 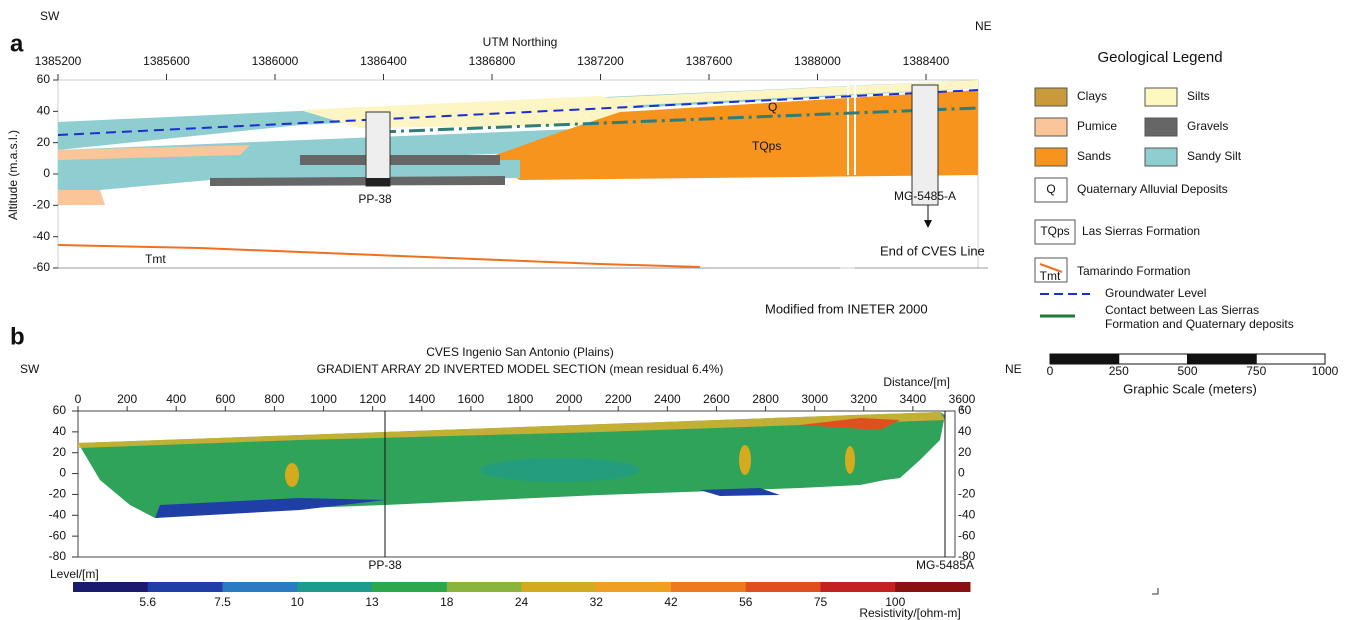 I want to click on y-axis-title: Altitude (m.a.s.l.), so click(x=13, y=175).